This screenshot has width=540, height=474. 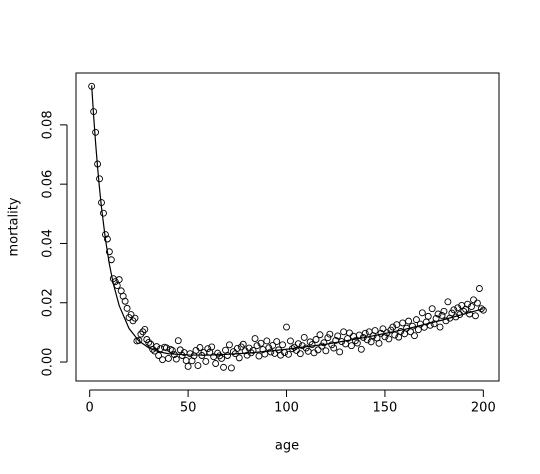 What do you see at coordinates (48, 302) in the screenshot?
I see `y-tick-label: 0.02` at bounding box center [48, 302].